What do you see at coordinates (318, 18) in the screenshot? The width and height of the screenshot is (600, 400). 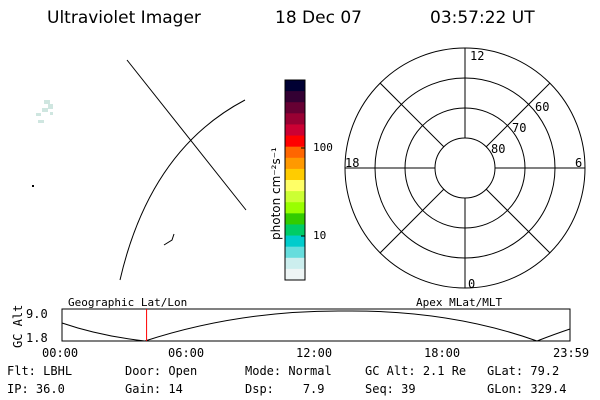 I see `date-label: 18 Dec 07` at bounding box center [318, 18].